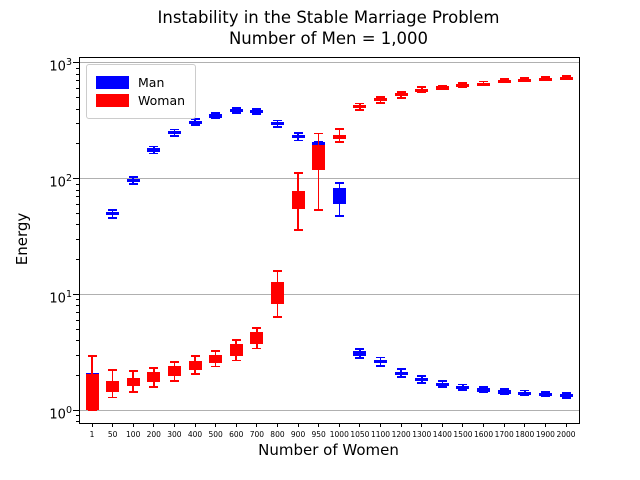 The height and width of the screenshot is (480, 640). Describe the element at coordinates (60, 65) in the screenshot. I see `y-axis-tick-label: 10³` at that location.